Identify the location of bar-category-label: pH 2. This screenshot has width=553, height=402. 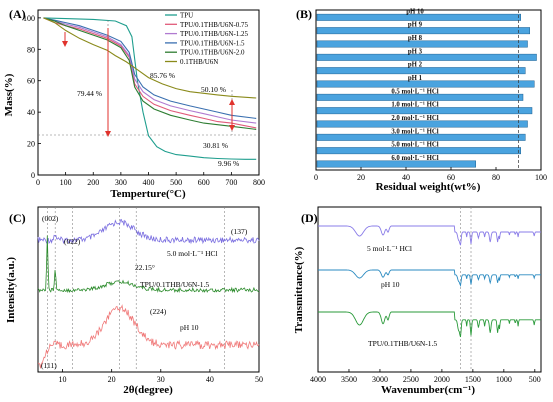
(415, 65).